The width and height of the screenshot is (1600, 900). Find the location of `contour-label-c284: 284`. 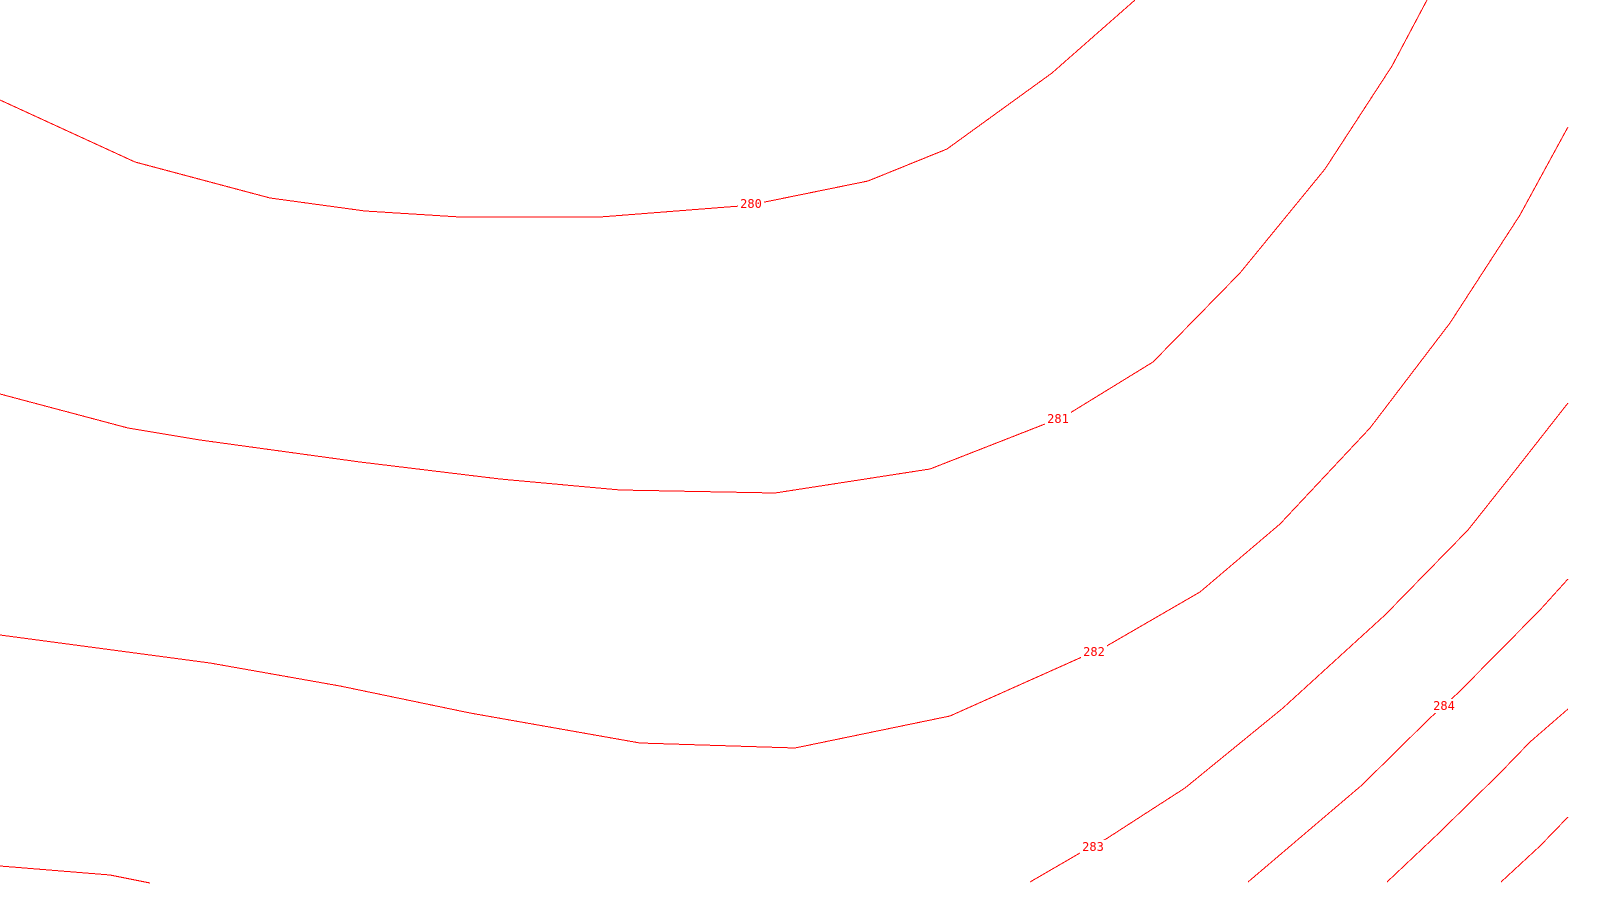

contour-label-c284: 284 is located at coordinates (1444, 706).